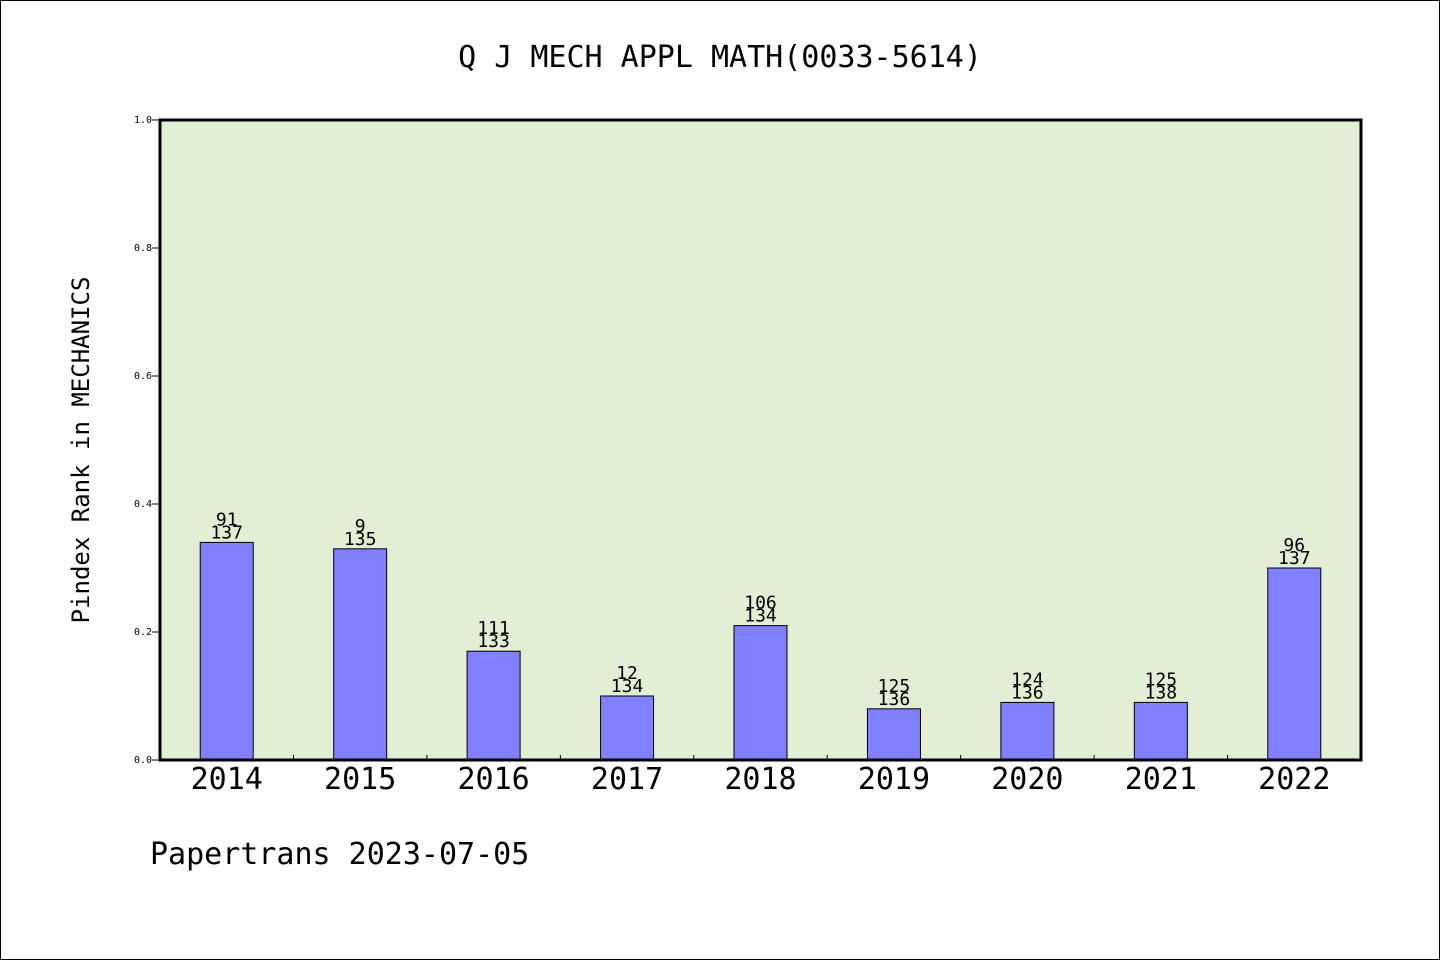 The image size is (1440, 960). What do you see at coordinates (81, 450) in the screenshot?
I see `y-axis-label: Pindex Rank in MECHANICS` at bounding box center [81, 450].